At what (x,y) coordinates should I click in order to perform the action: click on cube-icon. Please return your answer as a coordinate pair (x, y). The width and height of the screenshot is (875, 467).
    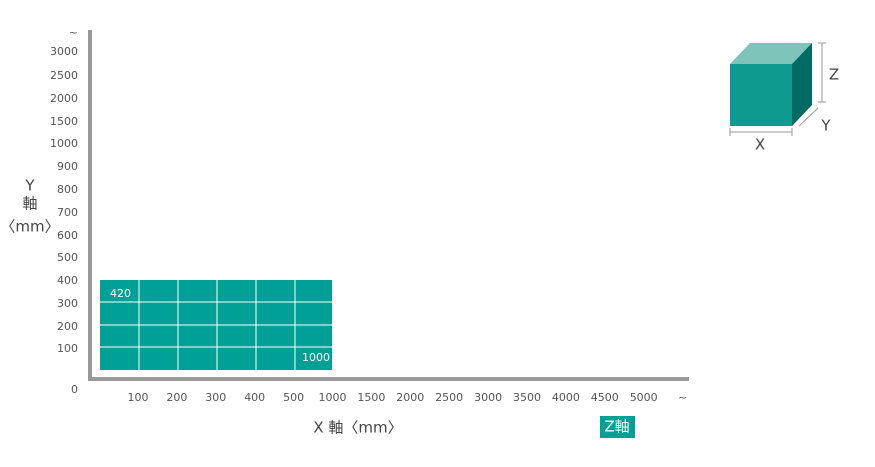
    Looking at the image, I should click on (777, 89).